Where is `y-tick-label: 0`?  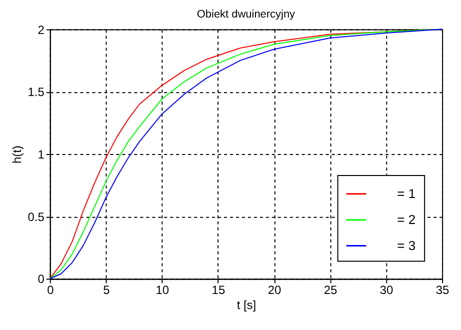
y-tick-label: 0 is located at coordinates (41, 279).